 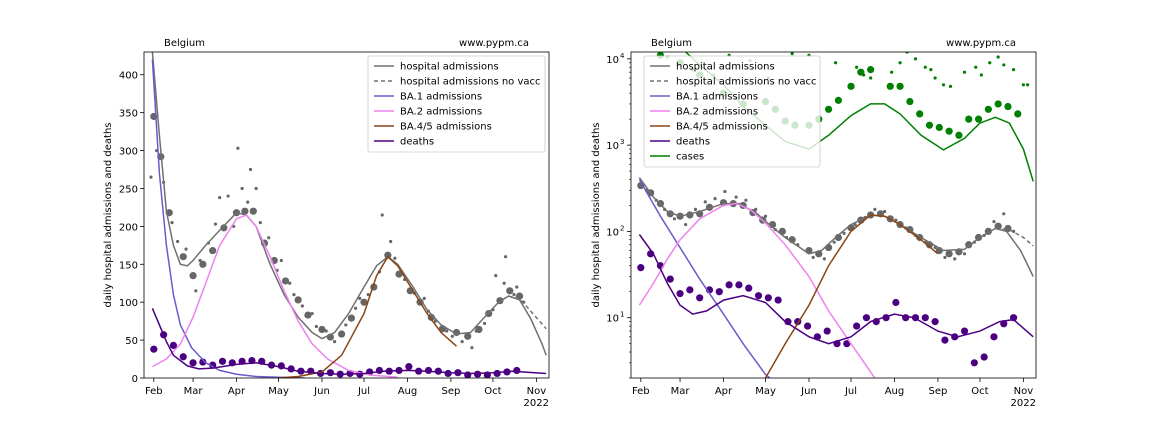 I want to click on x-tick-label: Jun, so click(x=808, y=391).